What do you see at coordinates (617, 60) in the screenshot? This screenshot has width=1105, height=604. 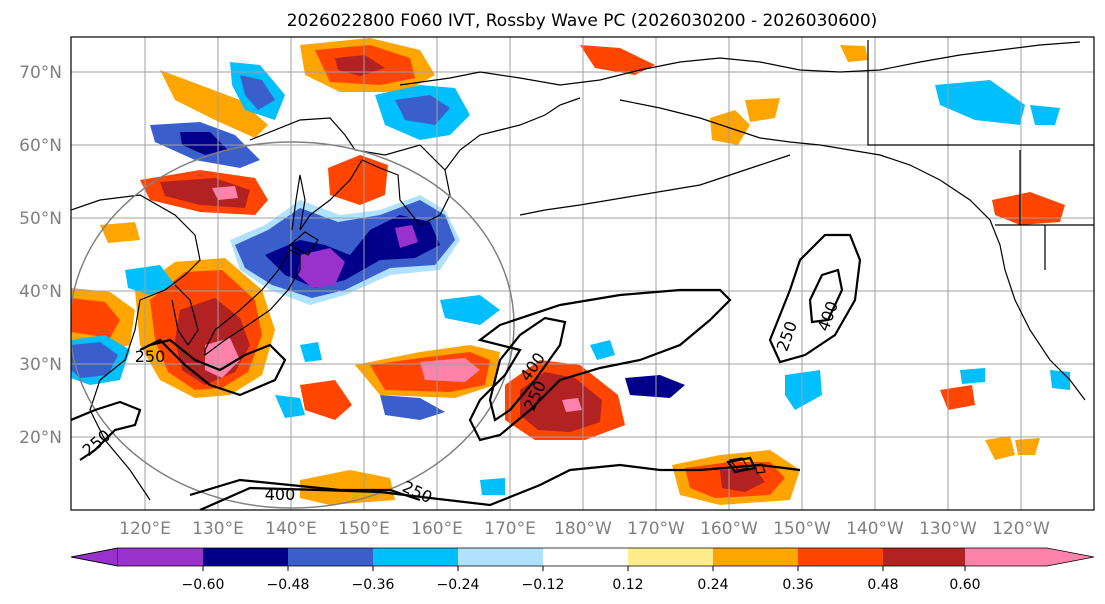 I see `anomaly-region-arctic-orange` at bounding box center [617, 60].